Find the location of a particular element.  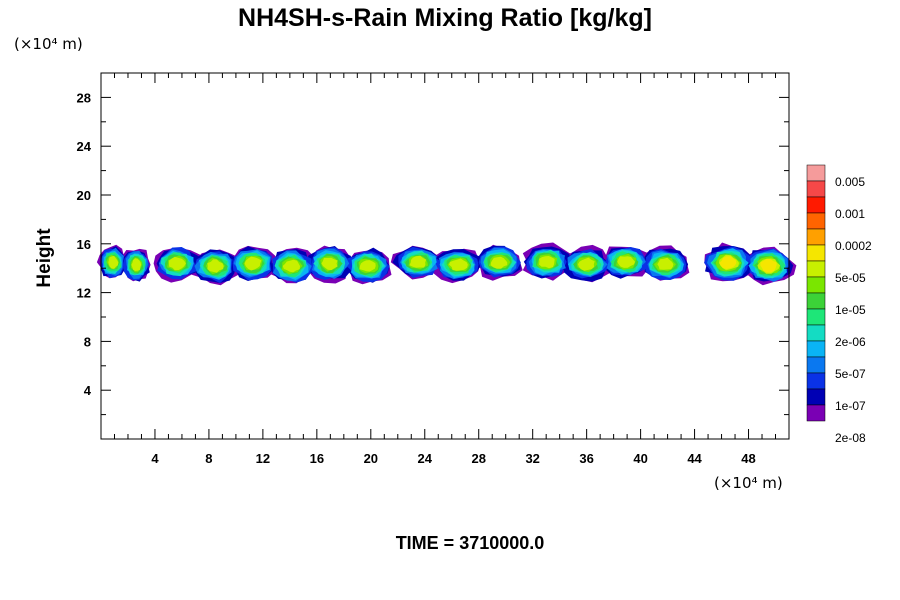

x-tick-label: 36 is located at coordinates (586, 458).